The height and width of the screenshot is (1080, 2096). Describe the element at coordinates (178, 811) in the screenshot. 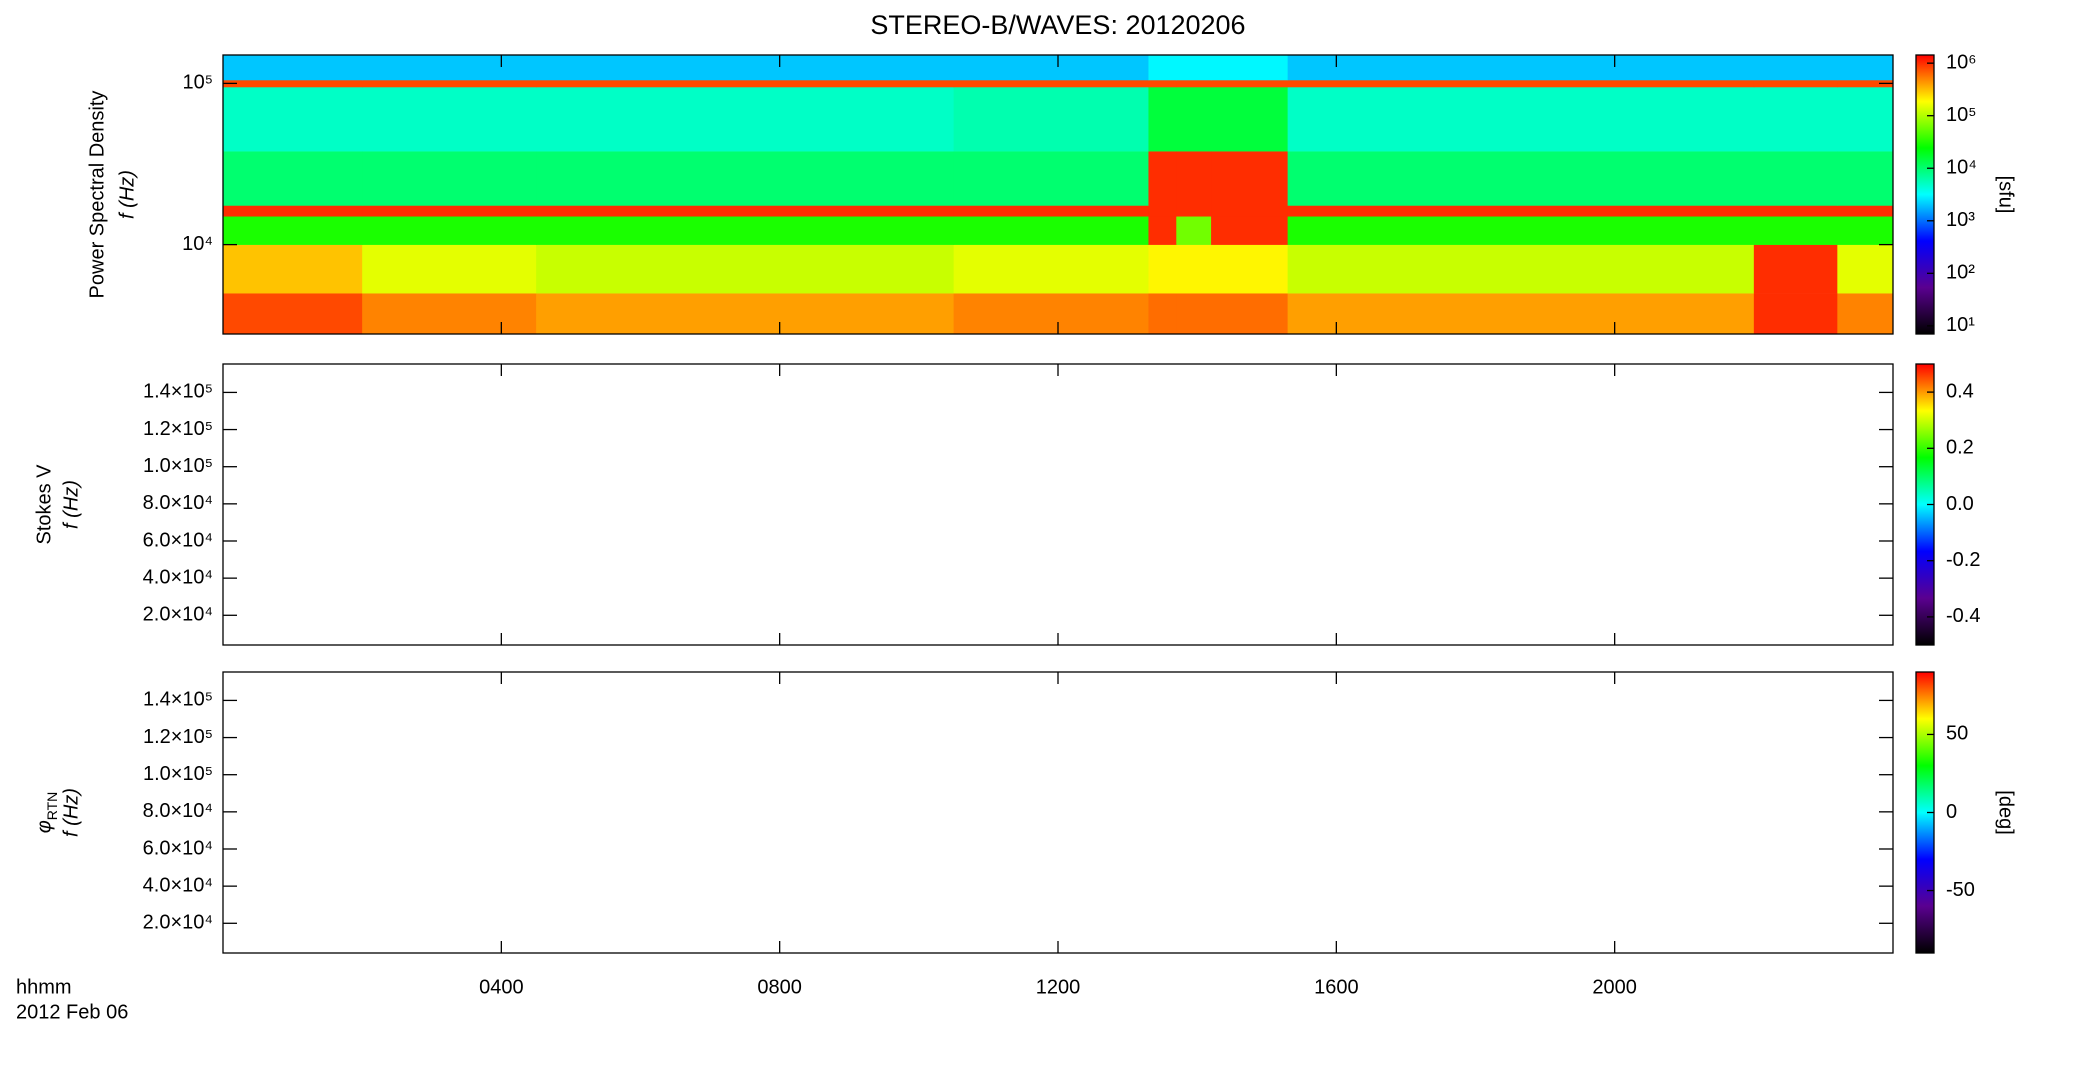

I see `y-tick-label: 8.0×10⁴` at that location.